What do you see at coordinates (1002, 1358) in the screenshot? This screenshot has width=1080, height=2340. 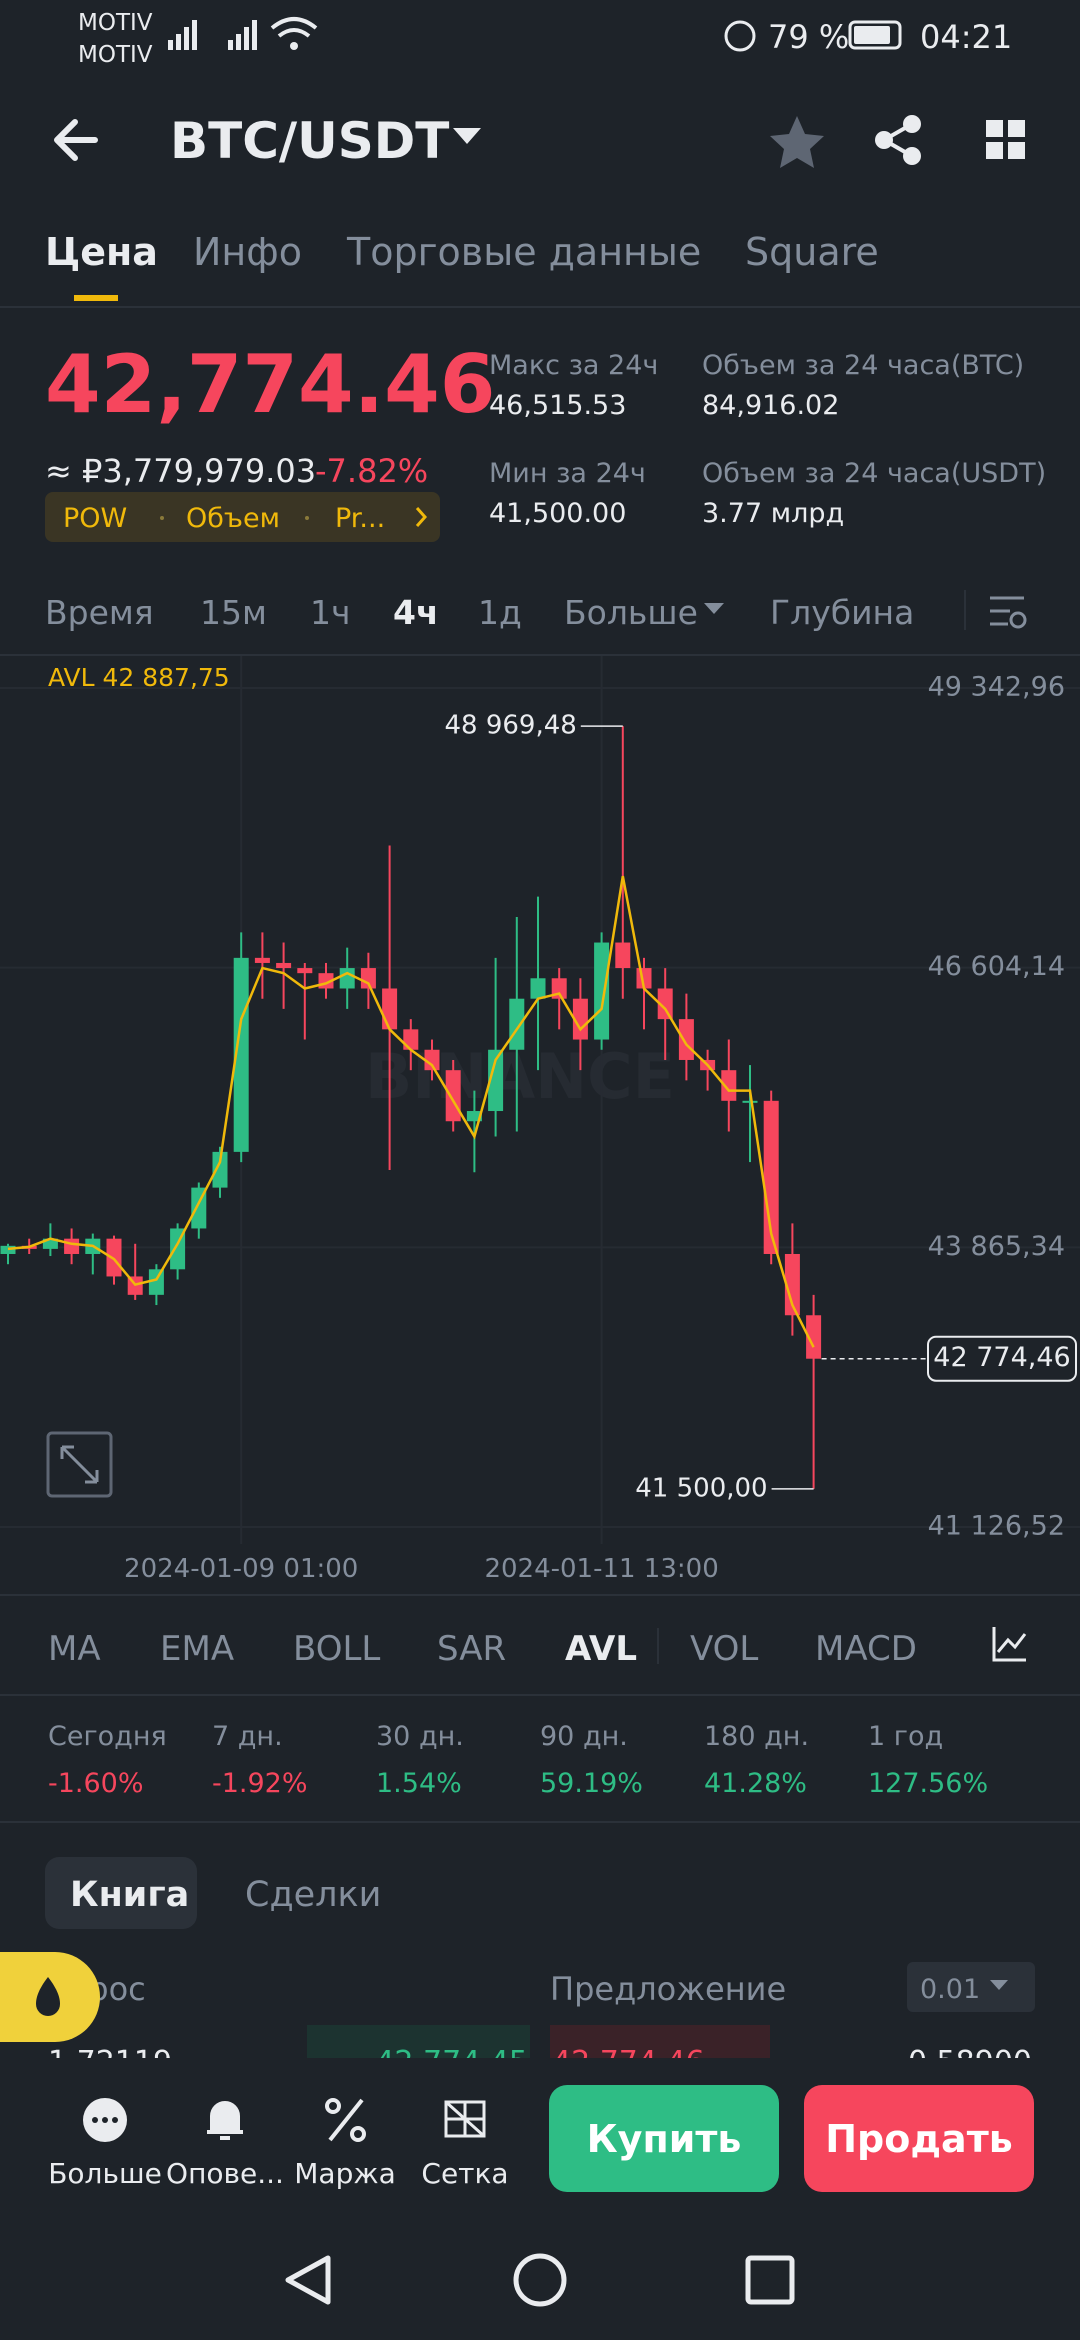 I see `last-price-box` at bounding box center [1002, 1358].